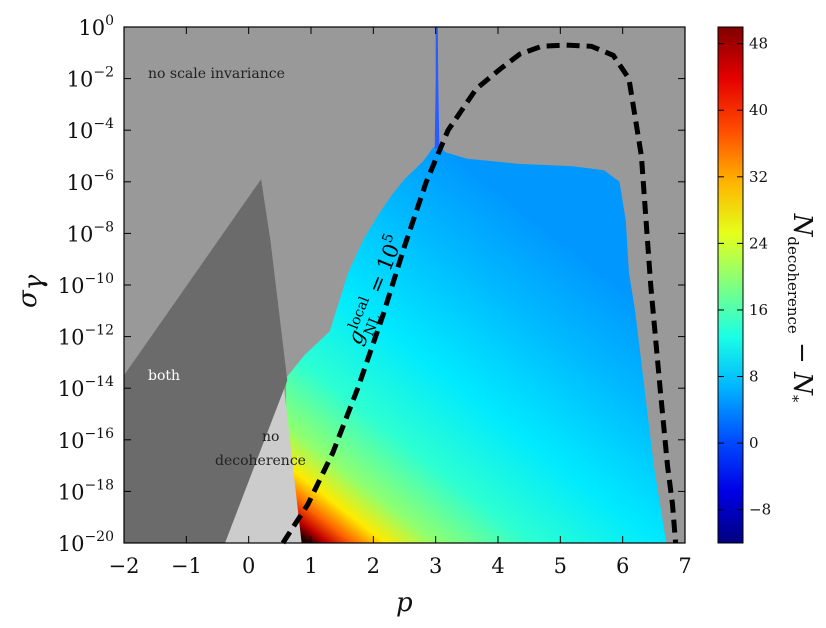 The image size is (826, 628). Describe the element at coordinates (310, 566) in the screenshot. I see `x-tick-label-3: 1` at that location.